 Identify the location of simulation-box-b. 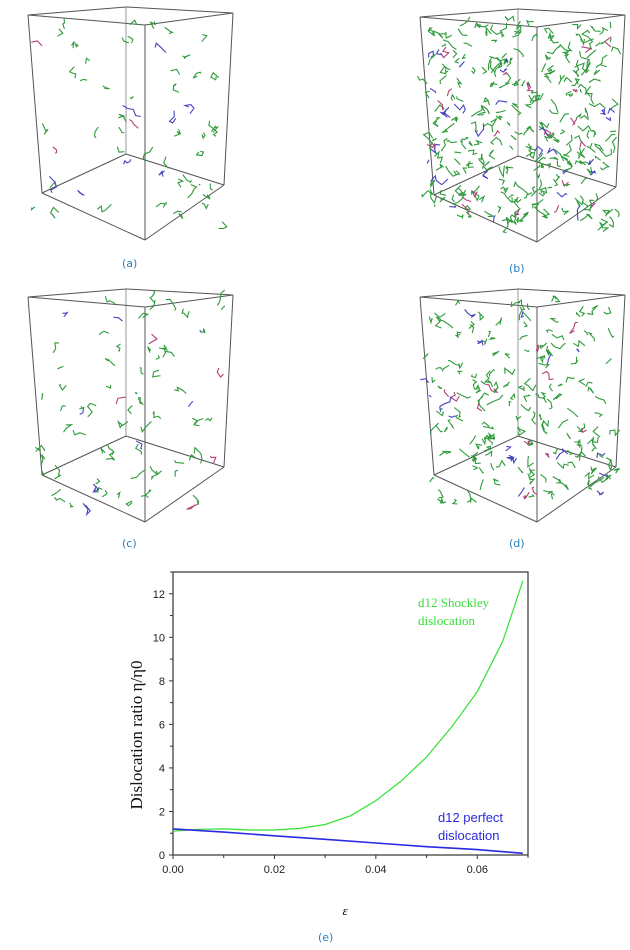
(521, 125).